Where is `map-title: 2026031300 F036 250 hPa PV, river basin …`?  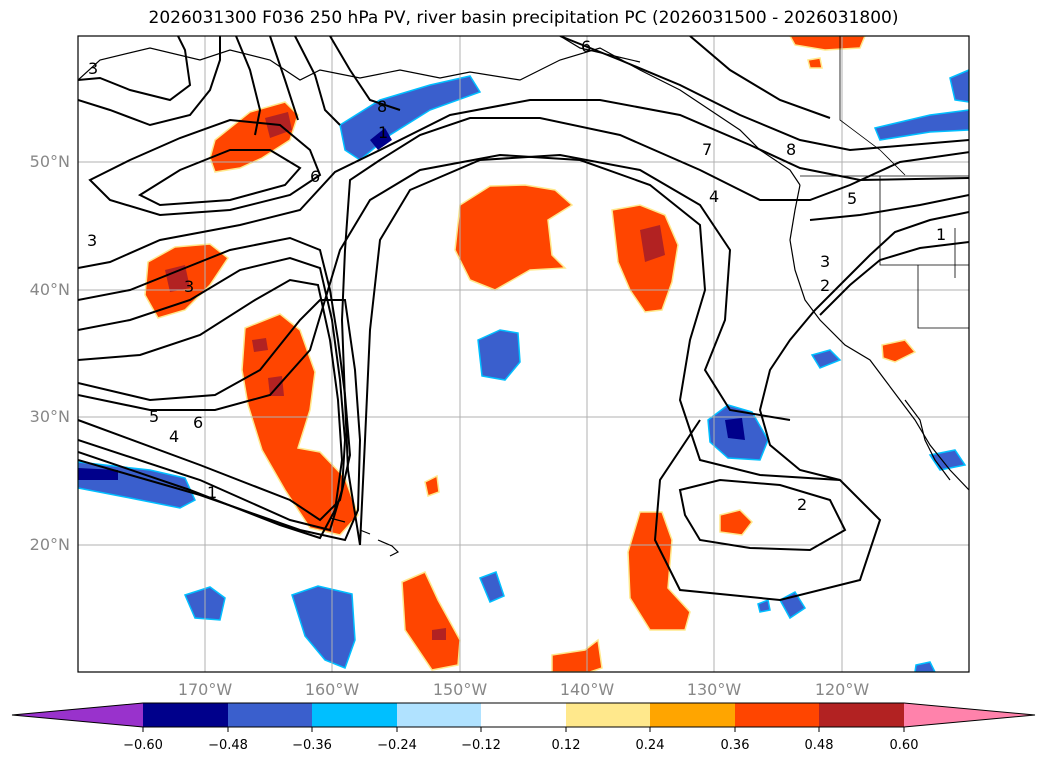
map-title: 2026031300 F036 250 hPa PV, river basin … is located at coordinates (523, 18).